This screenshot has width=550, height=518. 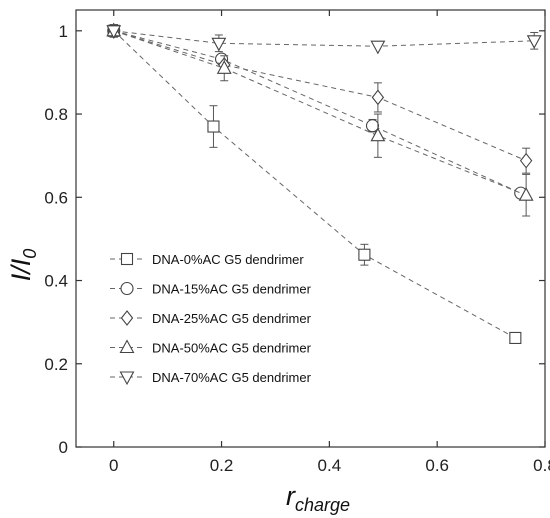 I want to click on legend-item: DNA-70%AC G5 dendrimer, so click(x=211, y=378).